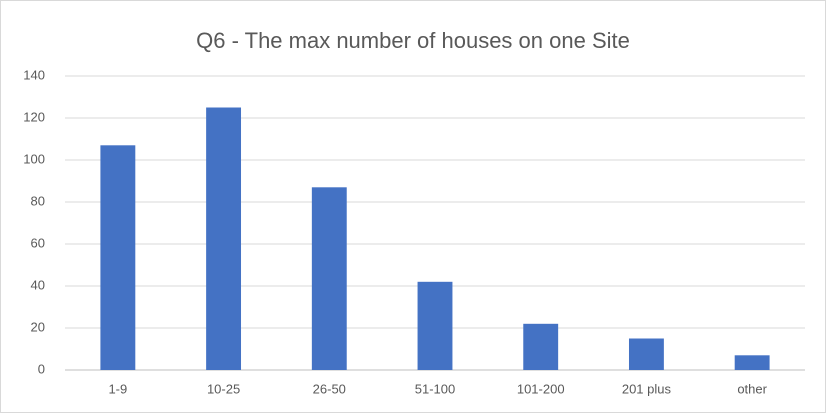  What do you see at coordinates (38, 326) in the screenshot?
I see `y-tick-label: 20` at bounding box center [38, 326].